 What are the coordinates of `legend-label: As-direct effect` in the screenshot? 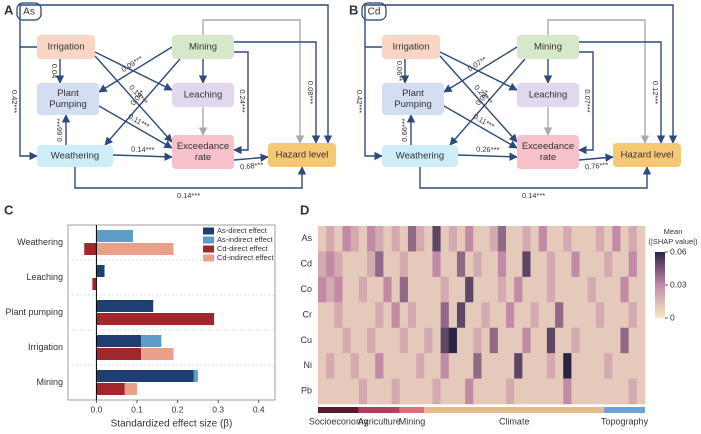 It's located at (242, 230).